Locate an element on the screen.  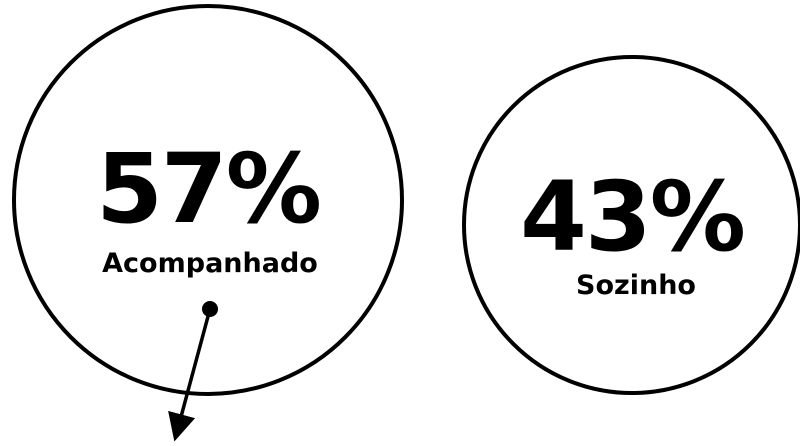
arrow-dot is located at coordinates (210, 309).